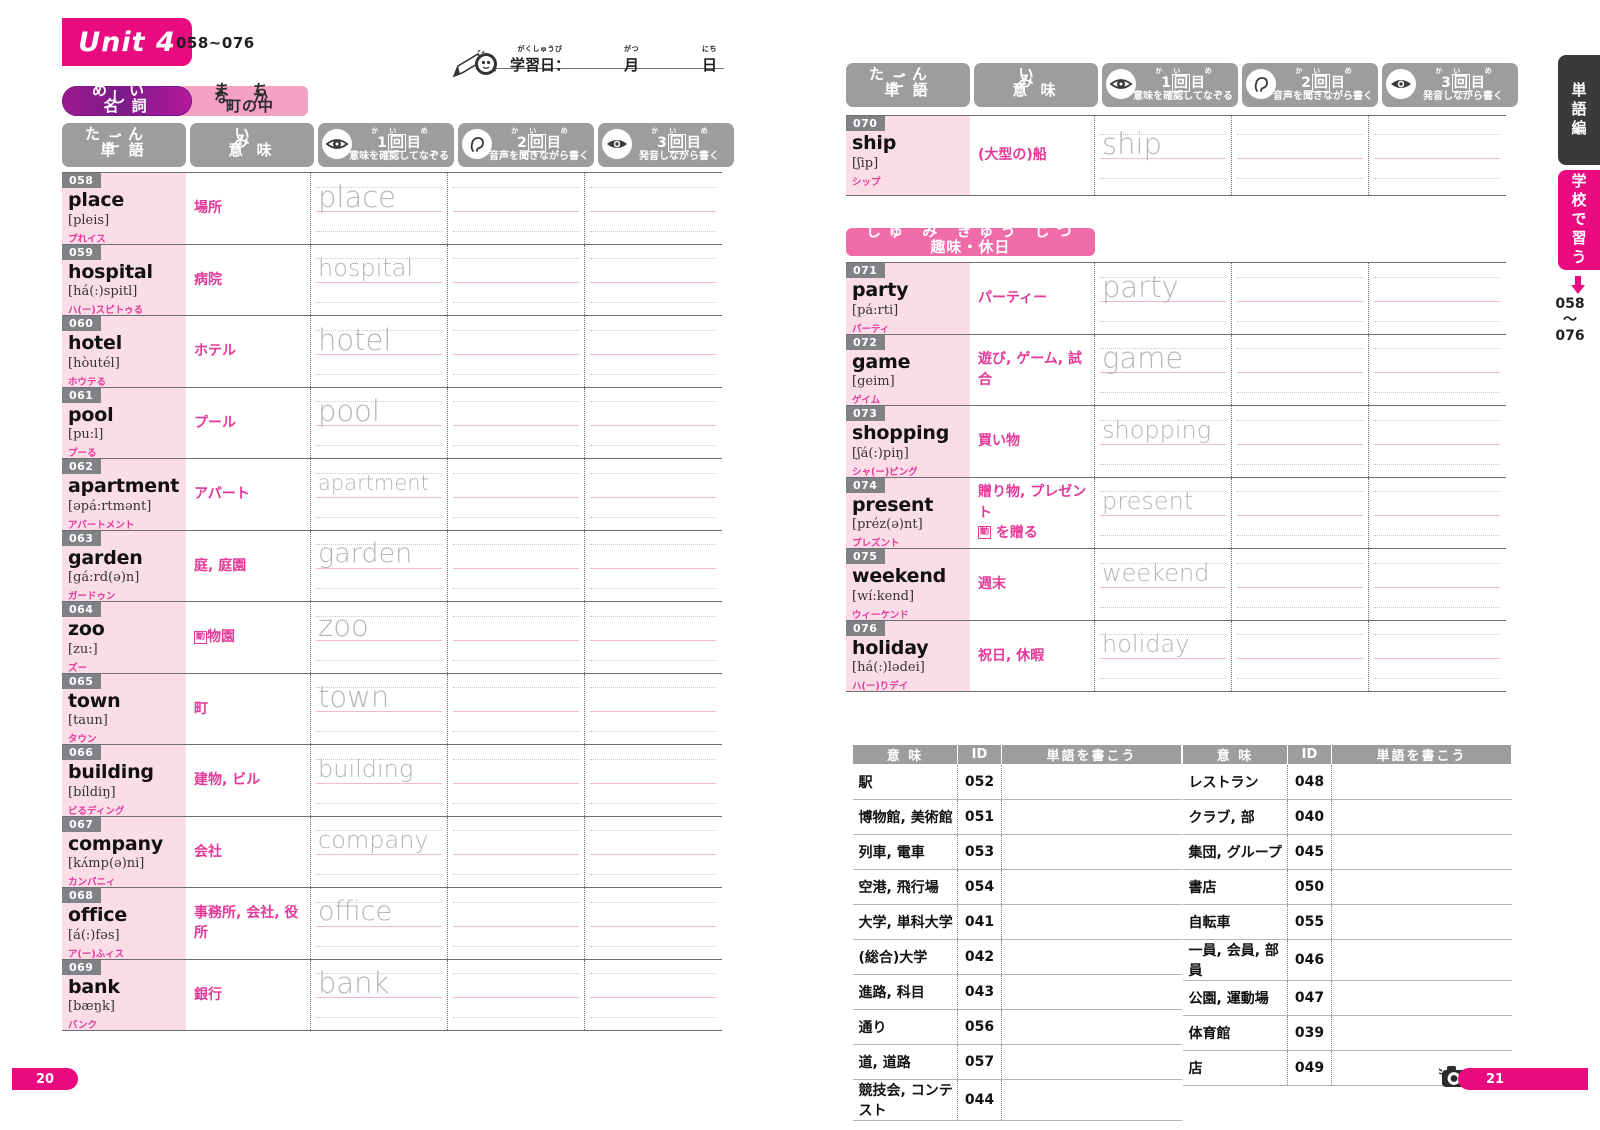 This screenshot has width=1600, height=1130. What do you see at coordinates (1162, 155) in the screenshot?
I see `writing-practice-cell-1: ship` at bounding box center [1162, 155].